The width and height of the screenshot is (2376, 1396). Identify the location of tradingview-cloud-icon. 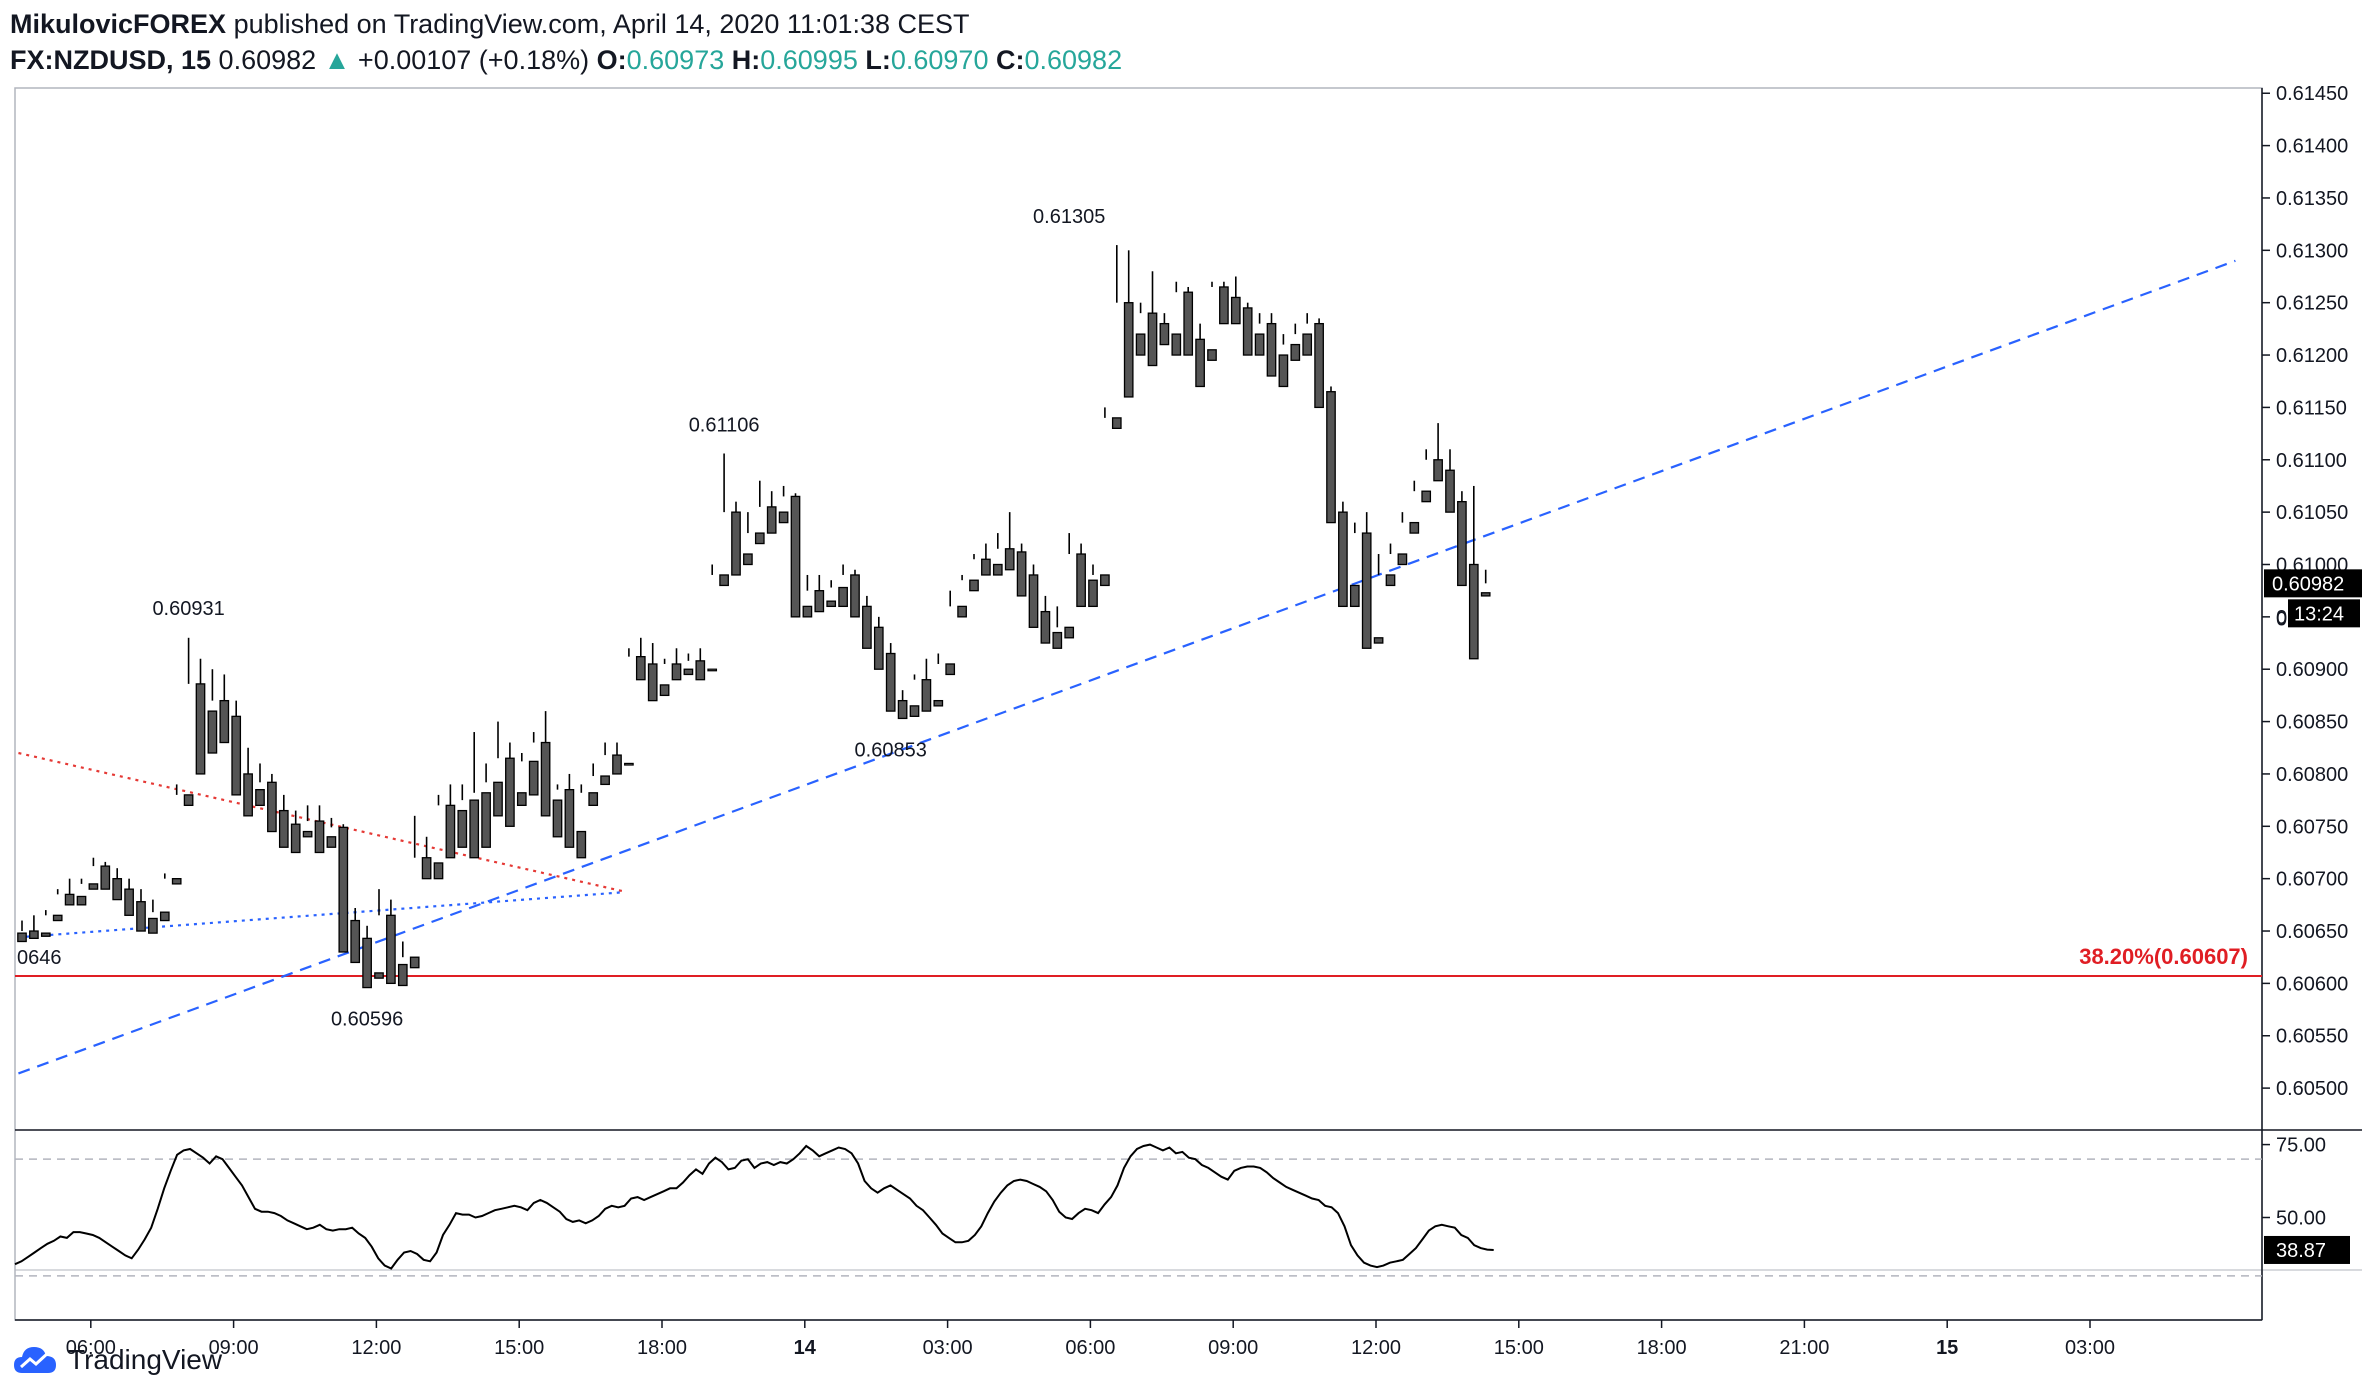
(35, 1360).